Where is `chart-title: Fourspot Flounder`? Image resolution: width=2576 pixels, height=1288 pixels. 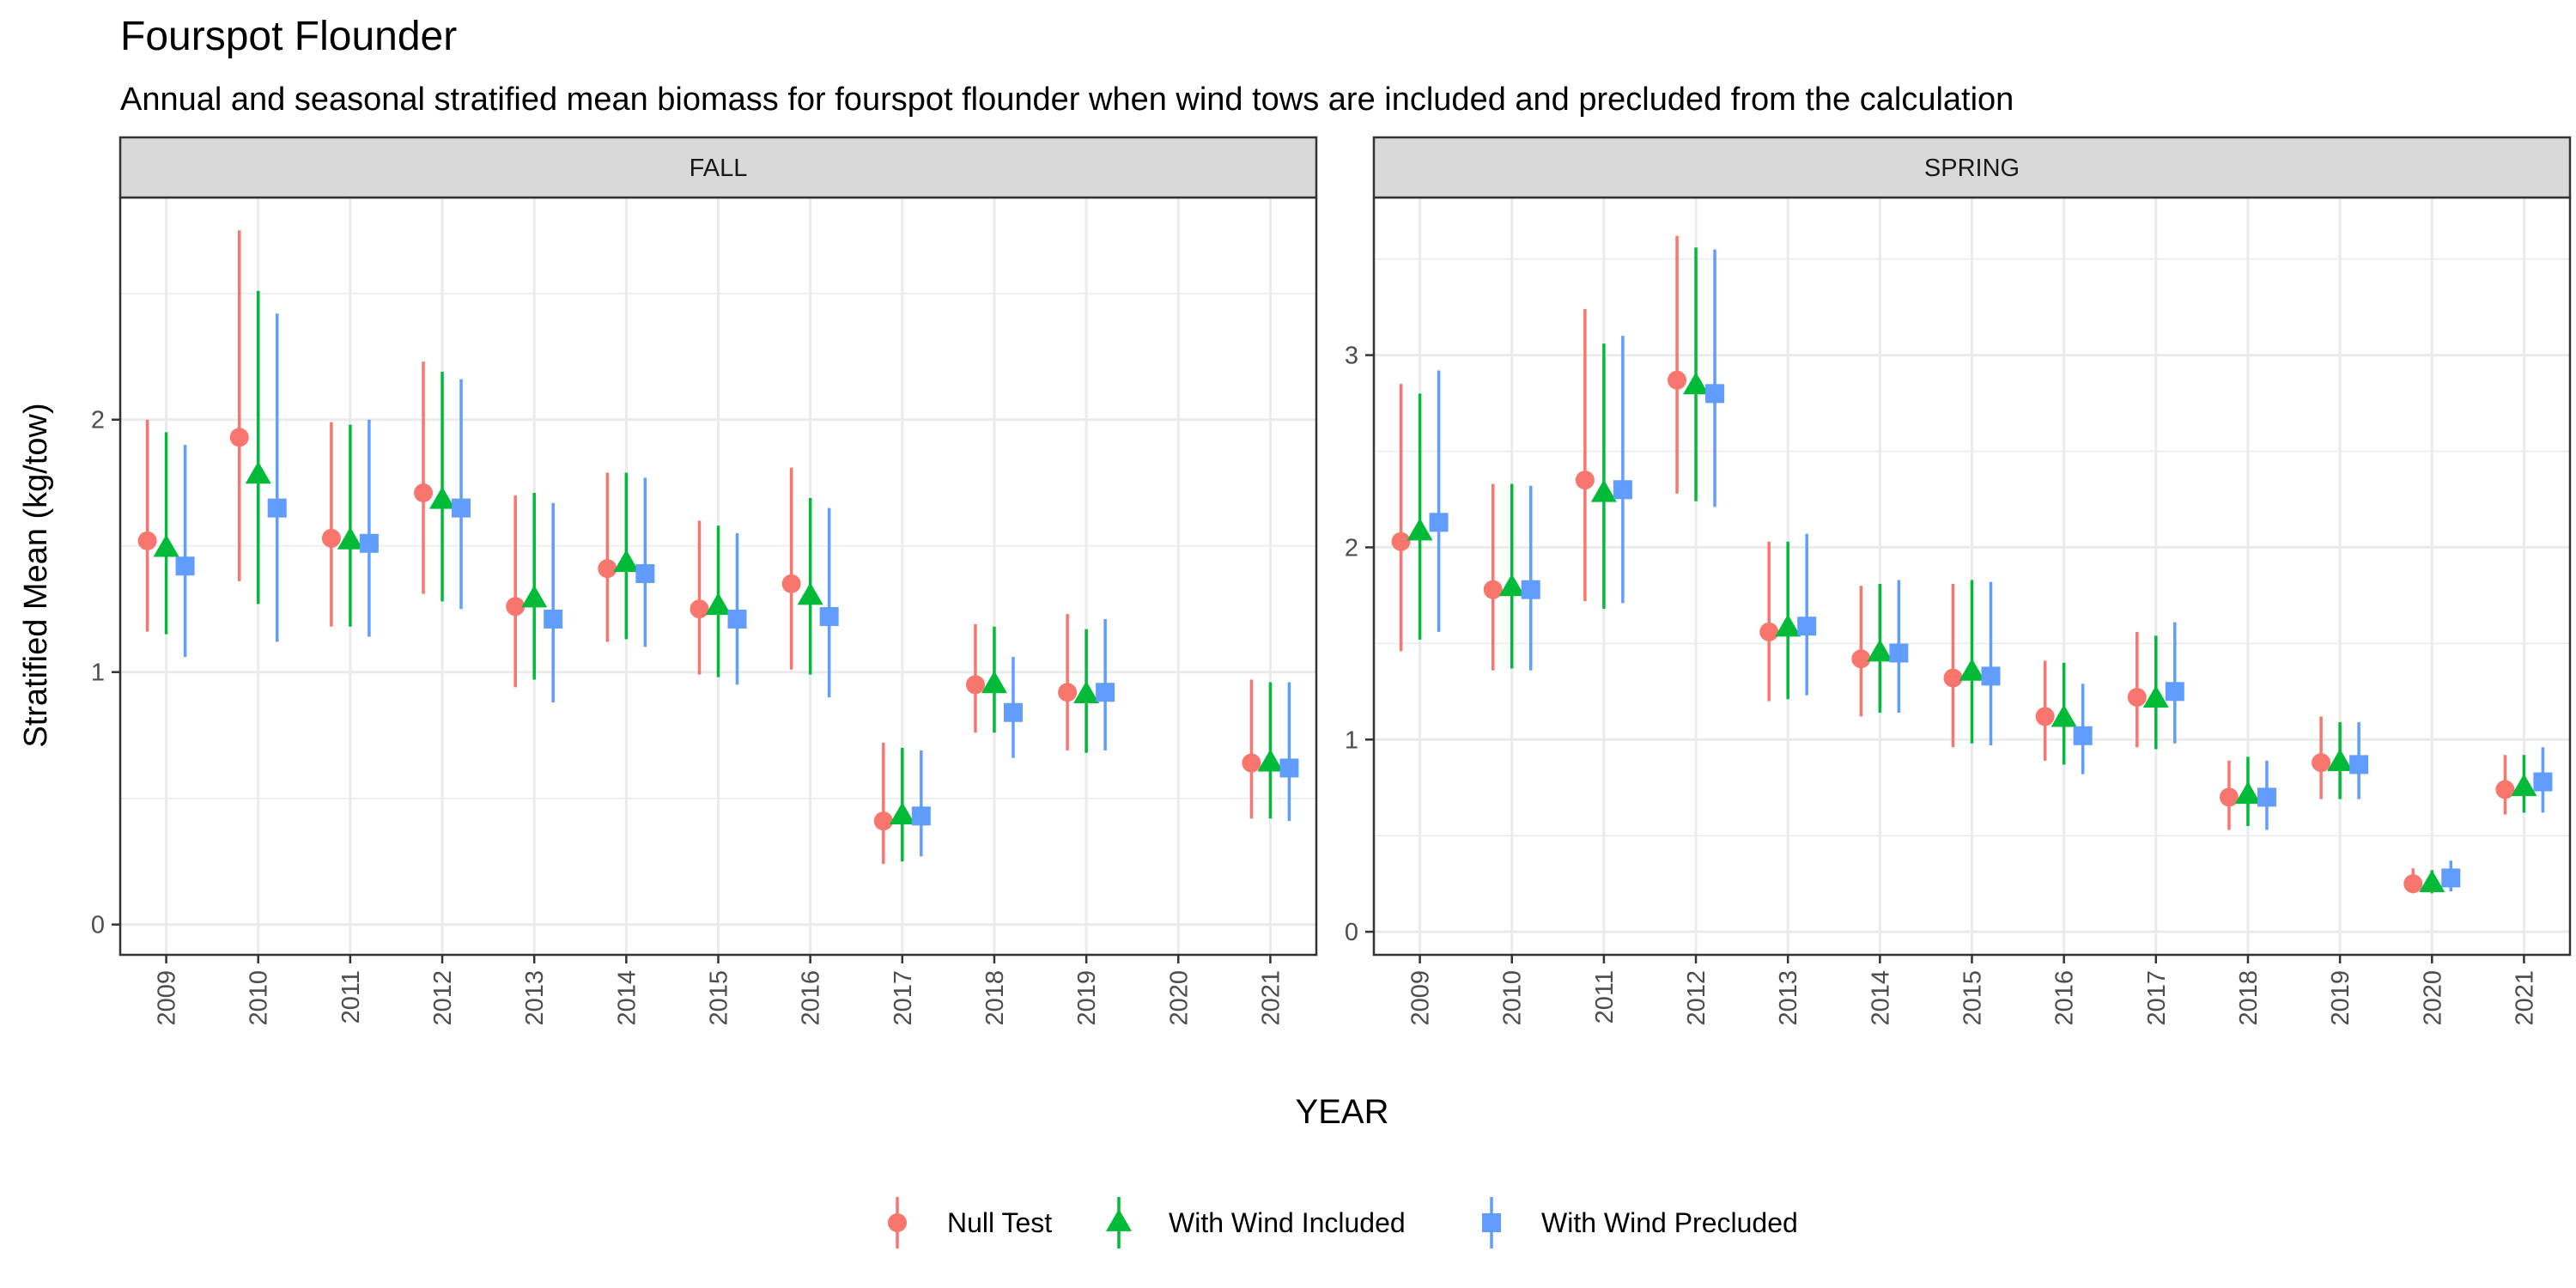
chart-title: Fourspot Flounder is located at coordinates (289, 36).